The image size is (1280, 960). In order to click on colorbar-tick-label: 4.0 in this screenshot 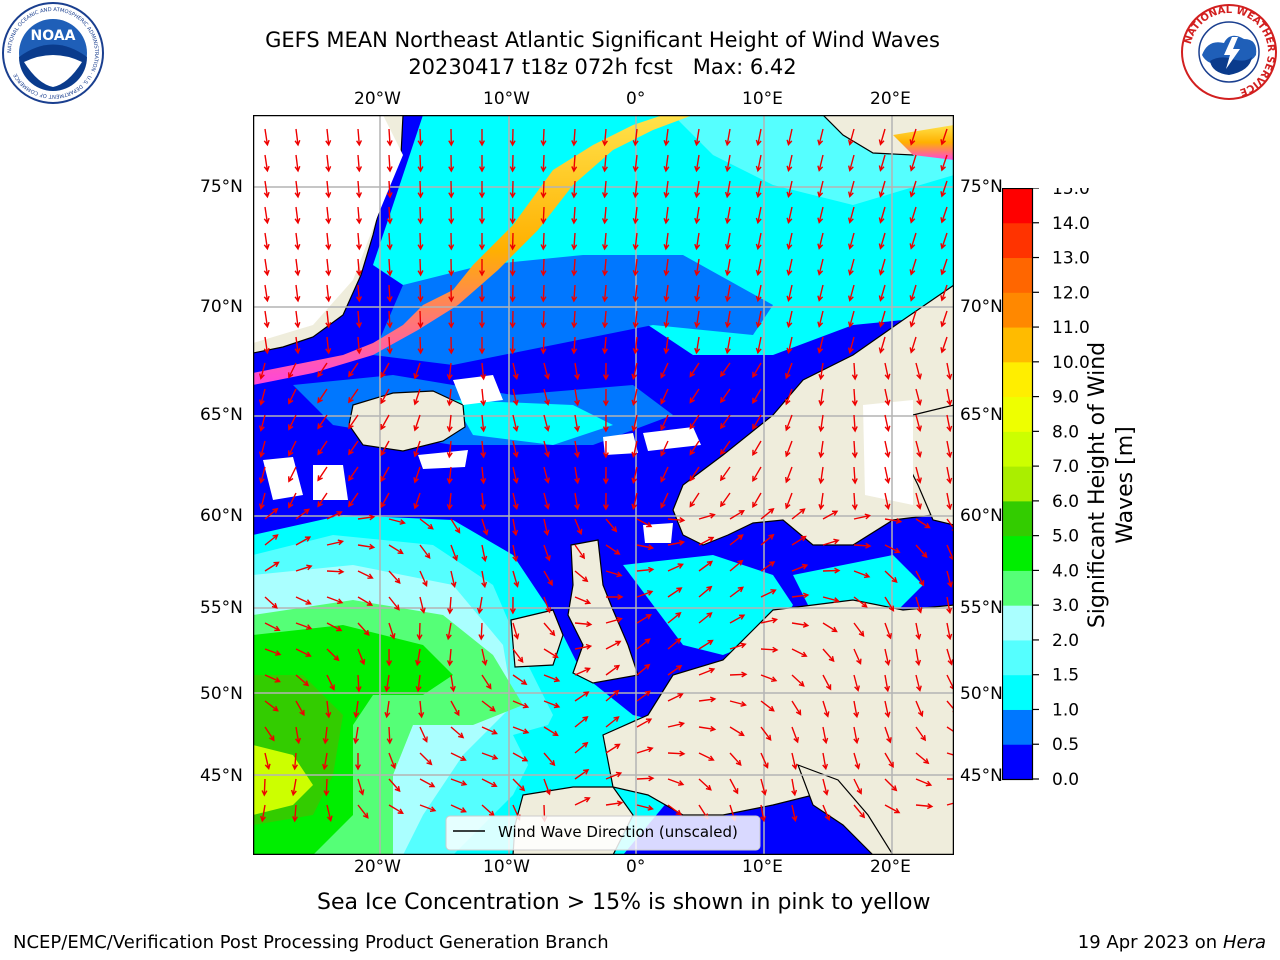, I will do `click(1065, 571)`.